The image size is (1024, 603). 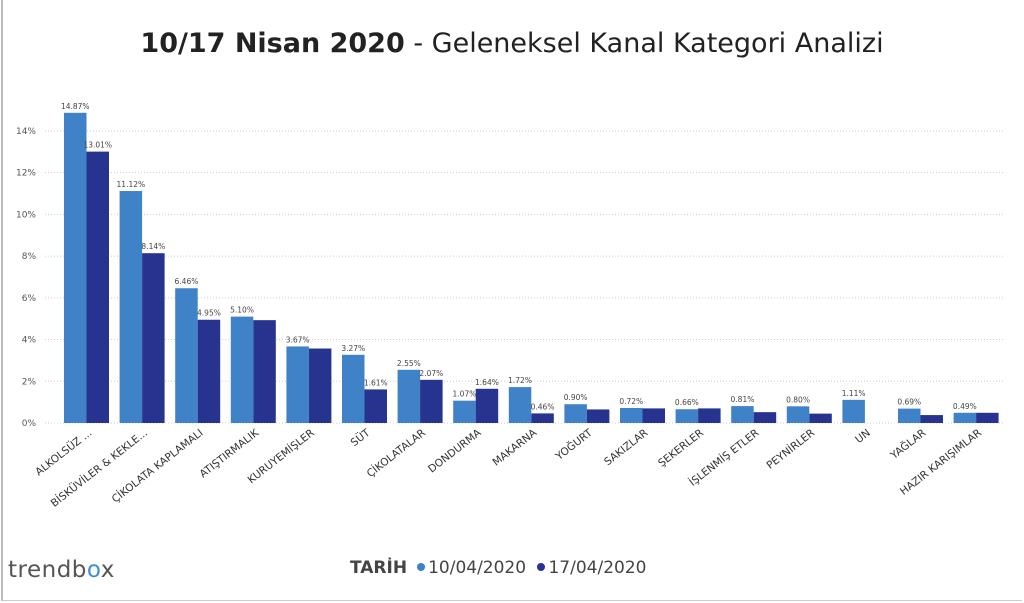 What do you see at coordinates (97, 145) in the screenshot?
I see `data-label: 13.01%` at bounding box center [97, 145].